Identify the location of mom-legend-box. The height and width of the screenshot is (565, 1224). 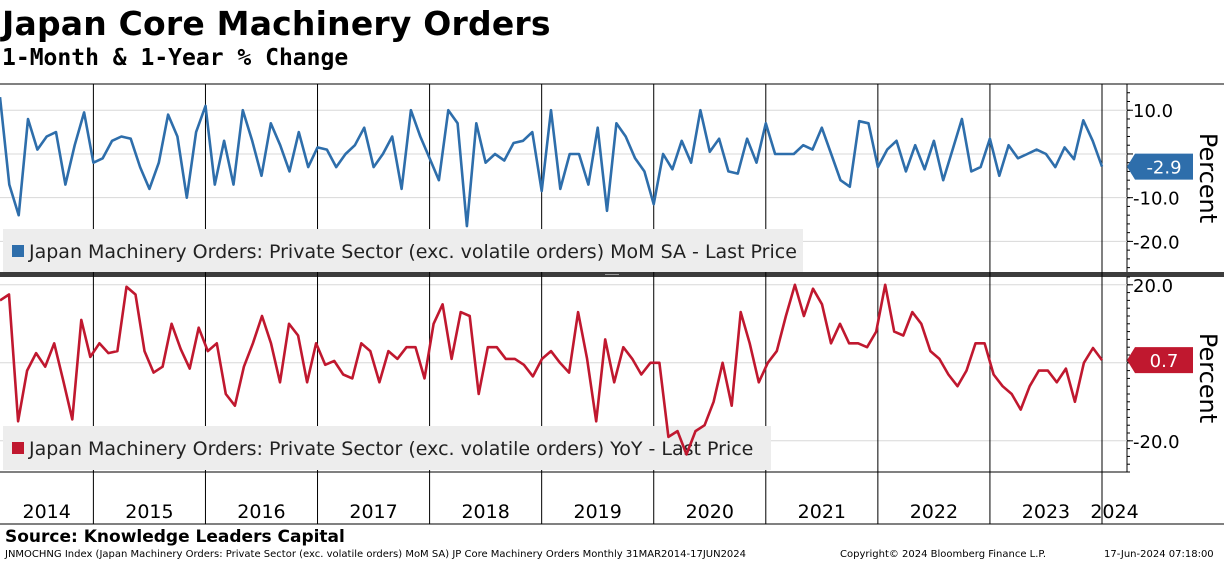
(403, 250).